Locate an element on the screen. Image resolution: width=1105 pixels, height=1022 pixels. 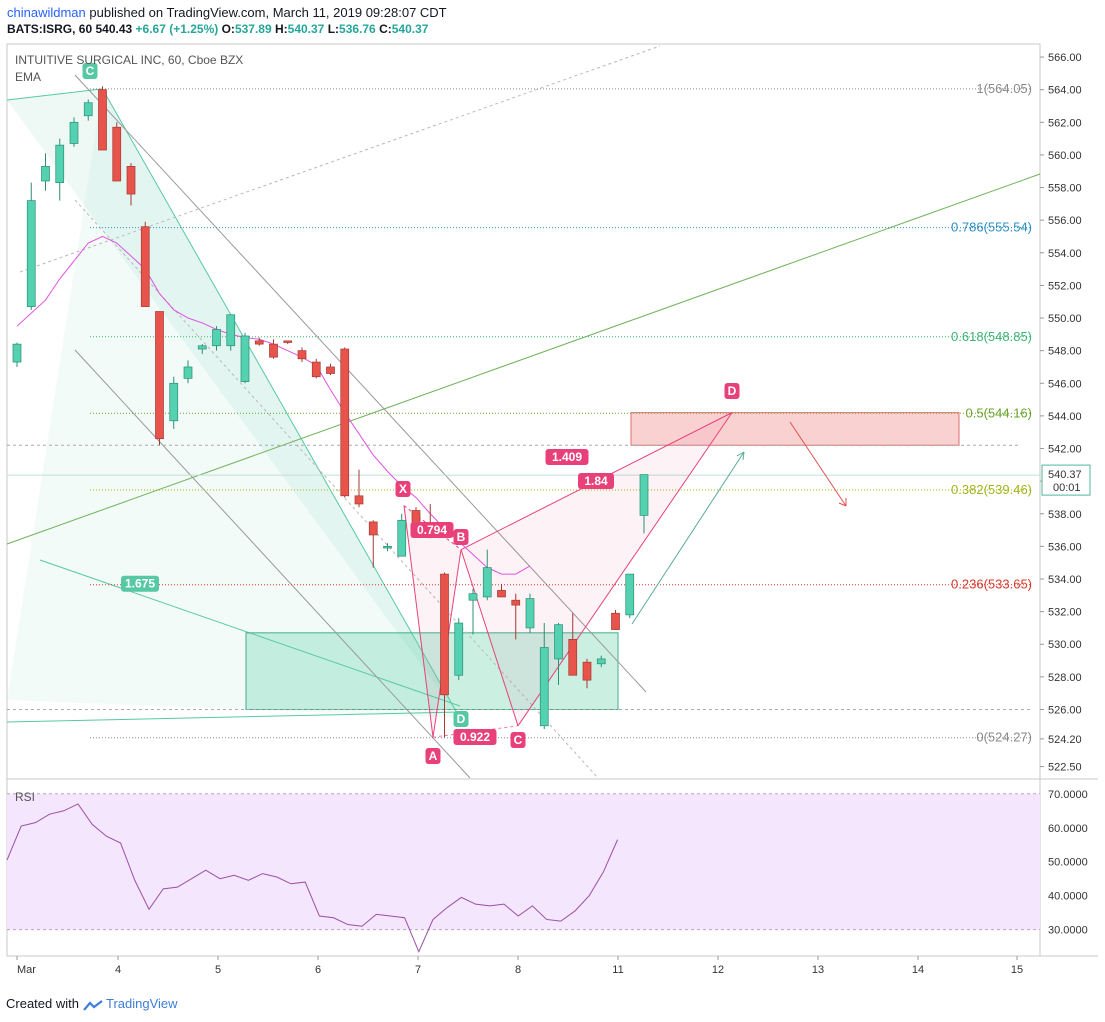
pink-leg-XA is located at coordinates (418, 621).